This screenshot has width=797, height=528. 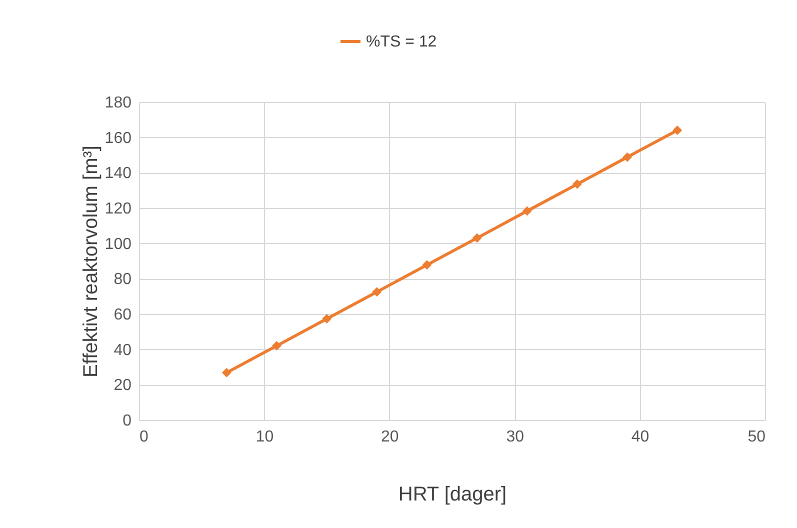 What do you see at coordinates (390, 437) in the screenshot?
I see `x-tick-label: 20` at bounding box center [390, 437].